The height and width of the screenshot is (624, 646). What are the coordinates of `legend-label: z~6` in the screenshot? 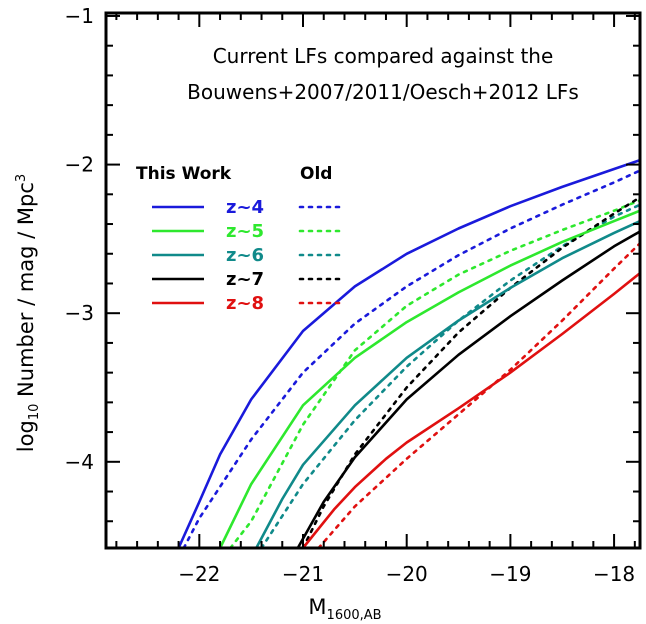 It's located at (245, 255).